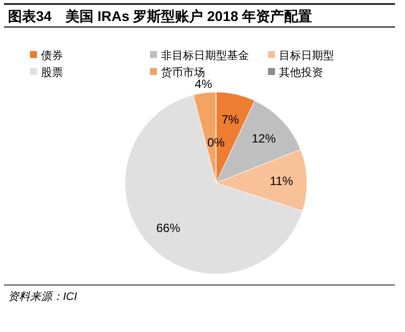 The width and height of the screenshot is (405, 332). What do you see at coordinates (282, 181) in the screenshot?
I see `data-label: 11%` at bounding box center [282, 181].